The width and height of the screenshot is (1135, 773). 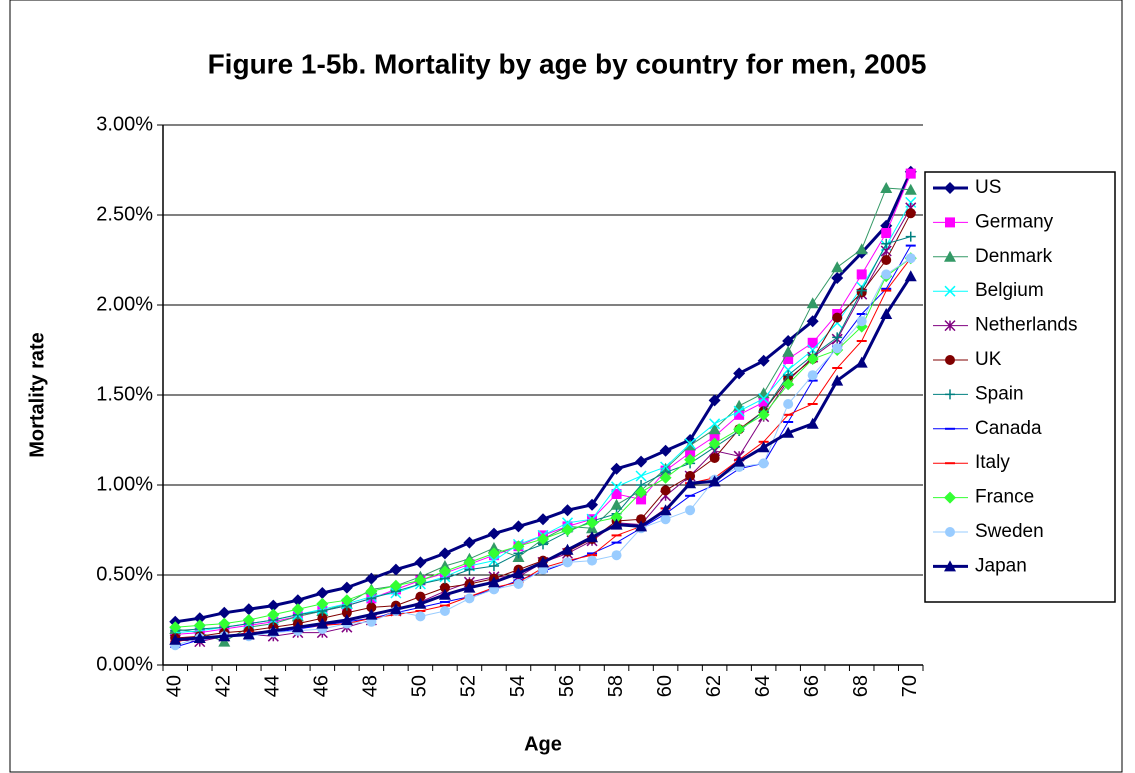 I want to click on x-tick-label: 40, so click(x=175, y=686).